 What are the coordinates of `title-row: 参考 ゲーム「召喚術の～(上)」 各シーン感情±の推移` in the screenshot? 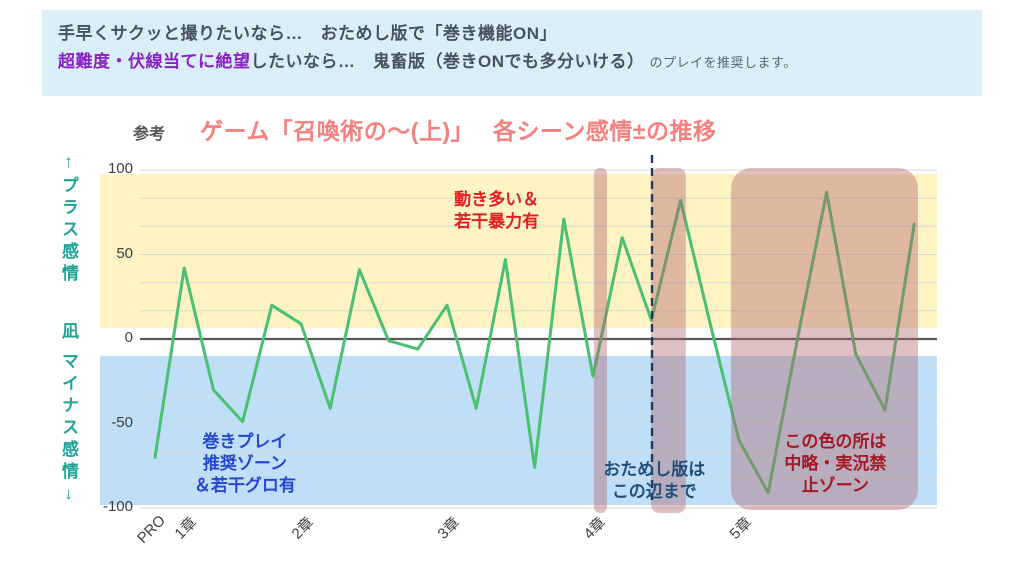 It's located at (512, 126).